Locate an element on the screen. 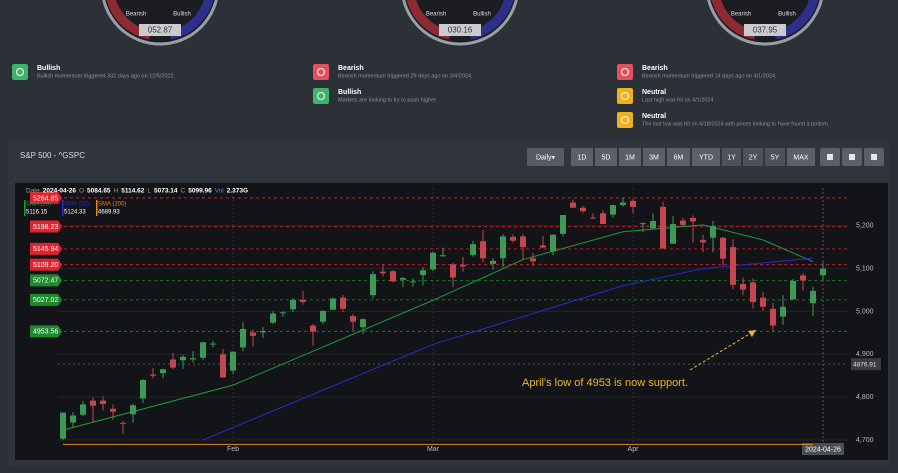  legend-name: SMA (50) is located at coordinates (76, 205).